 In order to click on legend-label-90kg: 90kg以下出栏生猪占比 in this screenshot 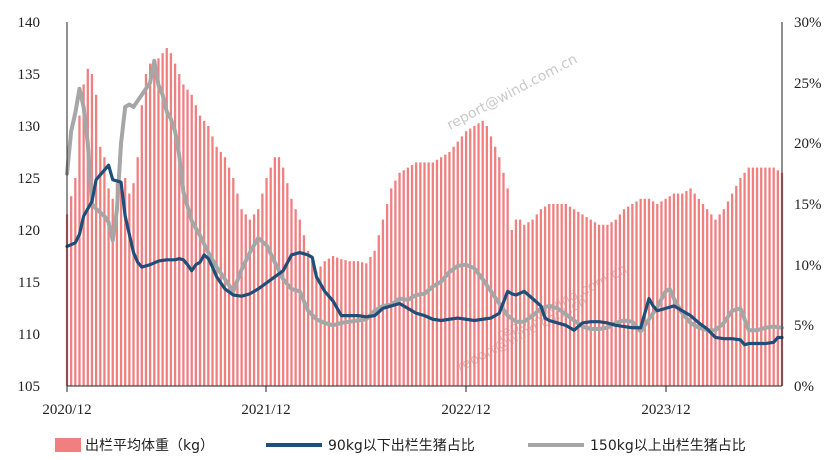, I will do `click(401, 446)`.